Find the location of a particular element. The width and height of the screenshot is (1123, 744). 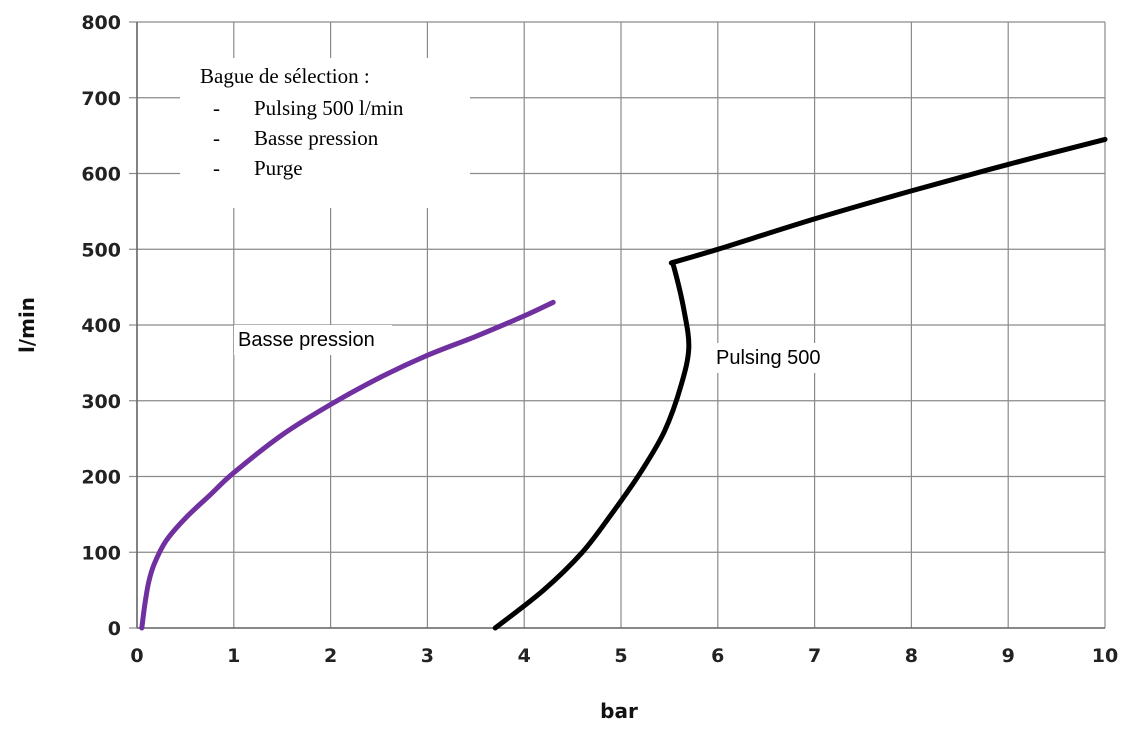

x-tick-label: 7 is located at coordinates (814, 656).